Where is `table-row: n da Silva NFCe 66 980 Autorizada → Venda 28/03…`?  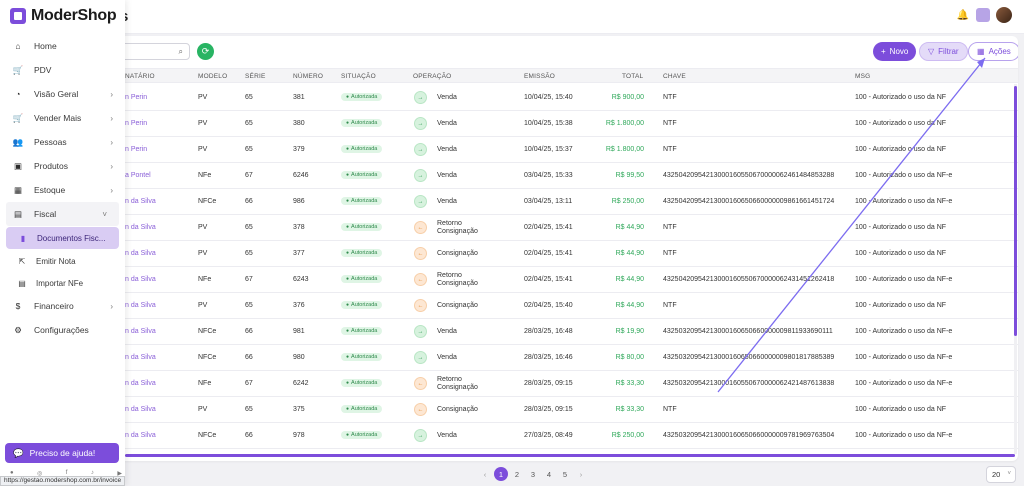
table-row: n da Silva NFCe 66 980 Autorizada → Venda 28/03… is located at coordinates (514, 358).